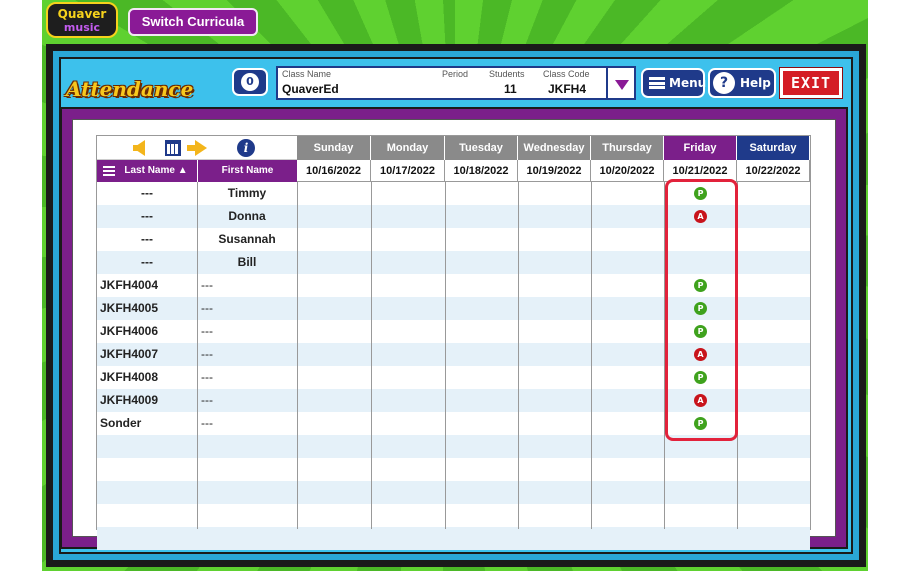 This screenshot has height=571, width=910. I want to click on class-code-value: JKFH4, so click(567, 89).